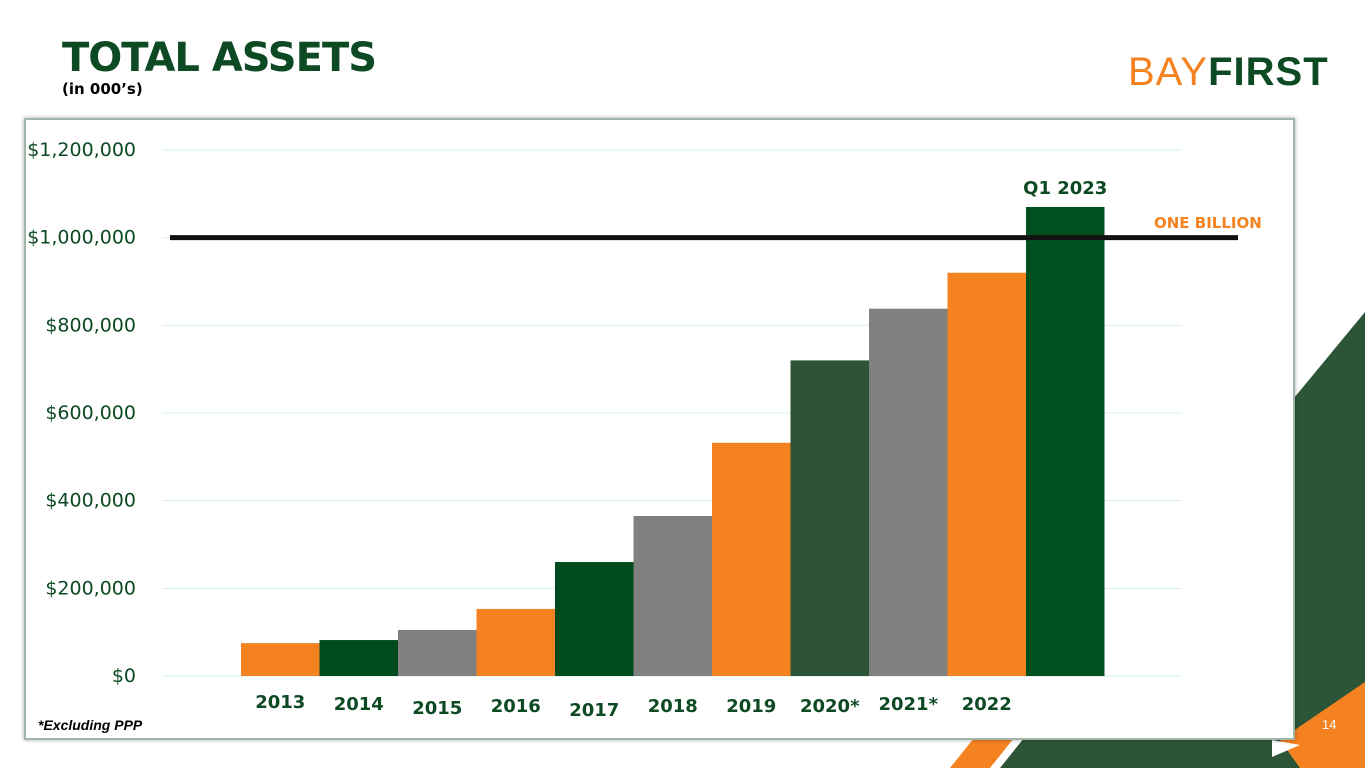 The width and height of the screenshot is (1365, 768). I want to click on bayfirst-logo: BAYFIRST, so click(1228, 72).